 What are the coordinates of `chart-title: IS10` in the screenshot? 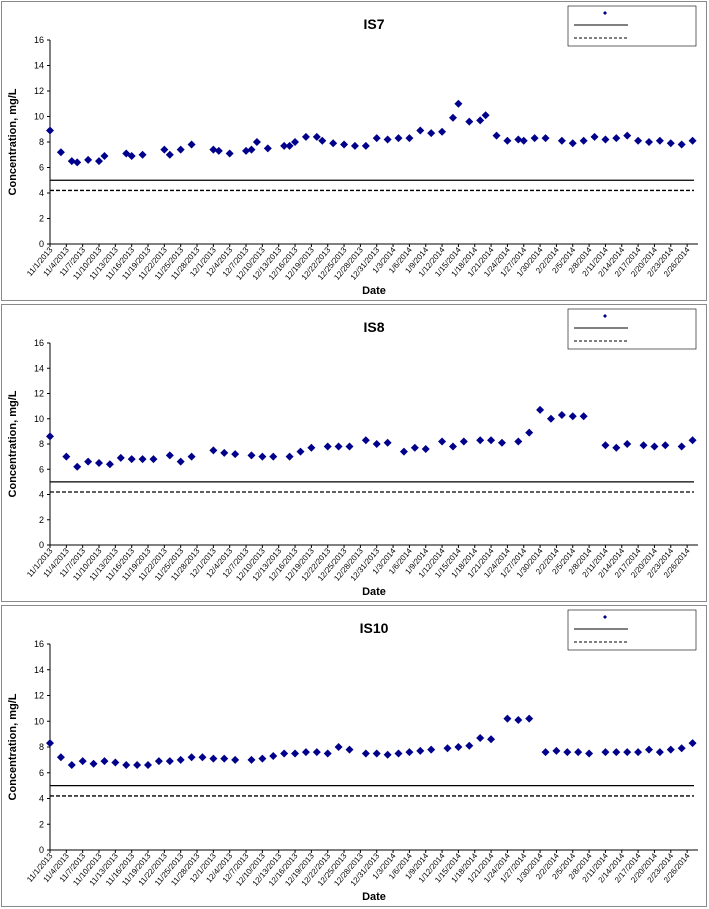 It's located at (374, 628).